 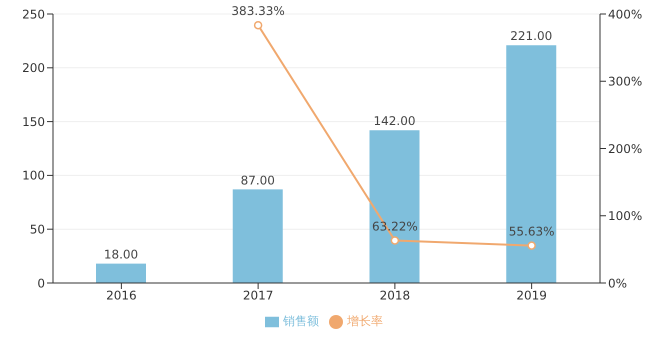 I want to click on data-label: 221.00, so click(x=531, y=36).